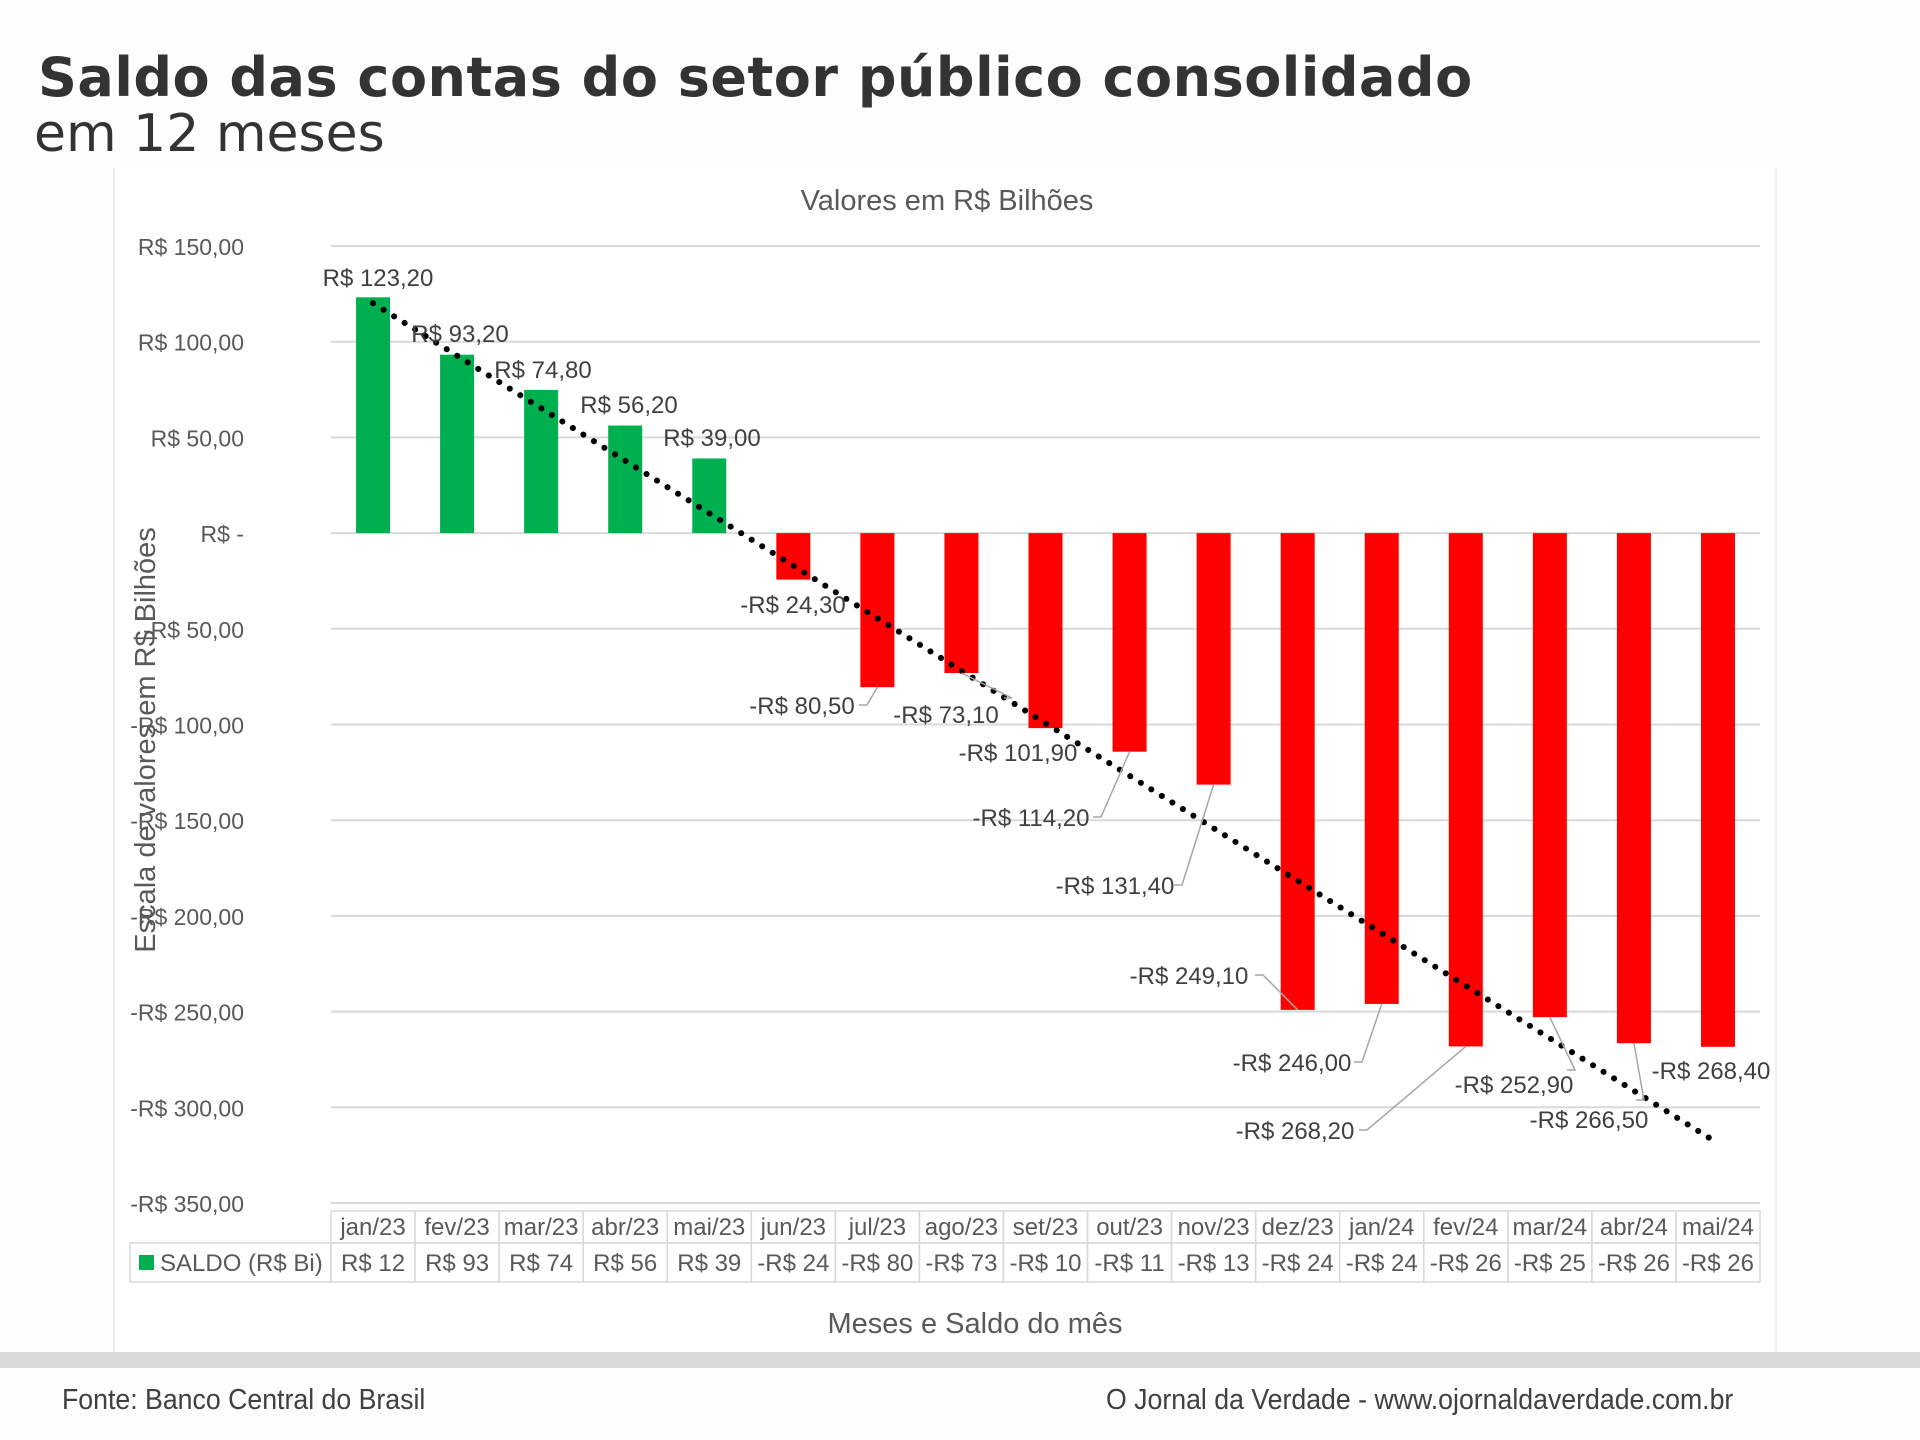 The image size is (1920, 1440). I want to click on y-tick-label: -R$ 50,00, so click(193, 630).